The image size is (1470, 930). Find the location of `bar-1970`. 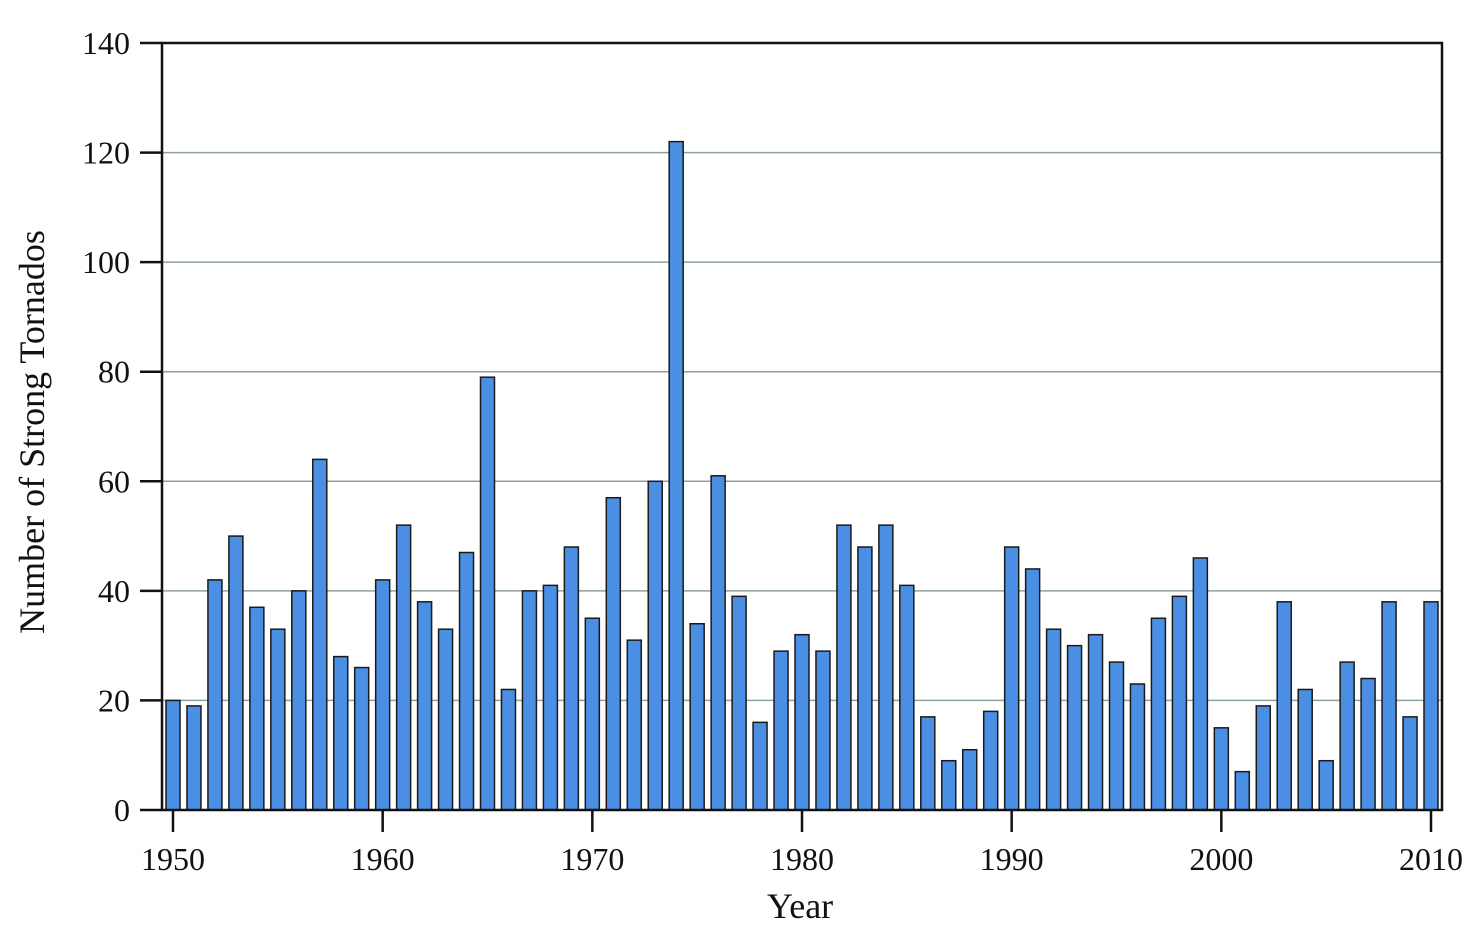

bar-1970 is located at coordinates (592, 714).